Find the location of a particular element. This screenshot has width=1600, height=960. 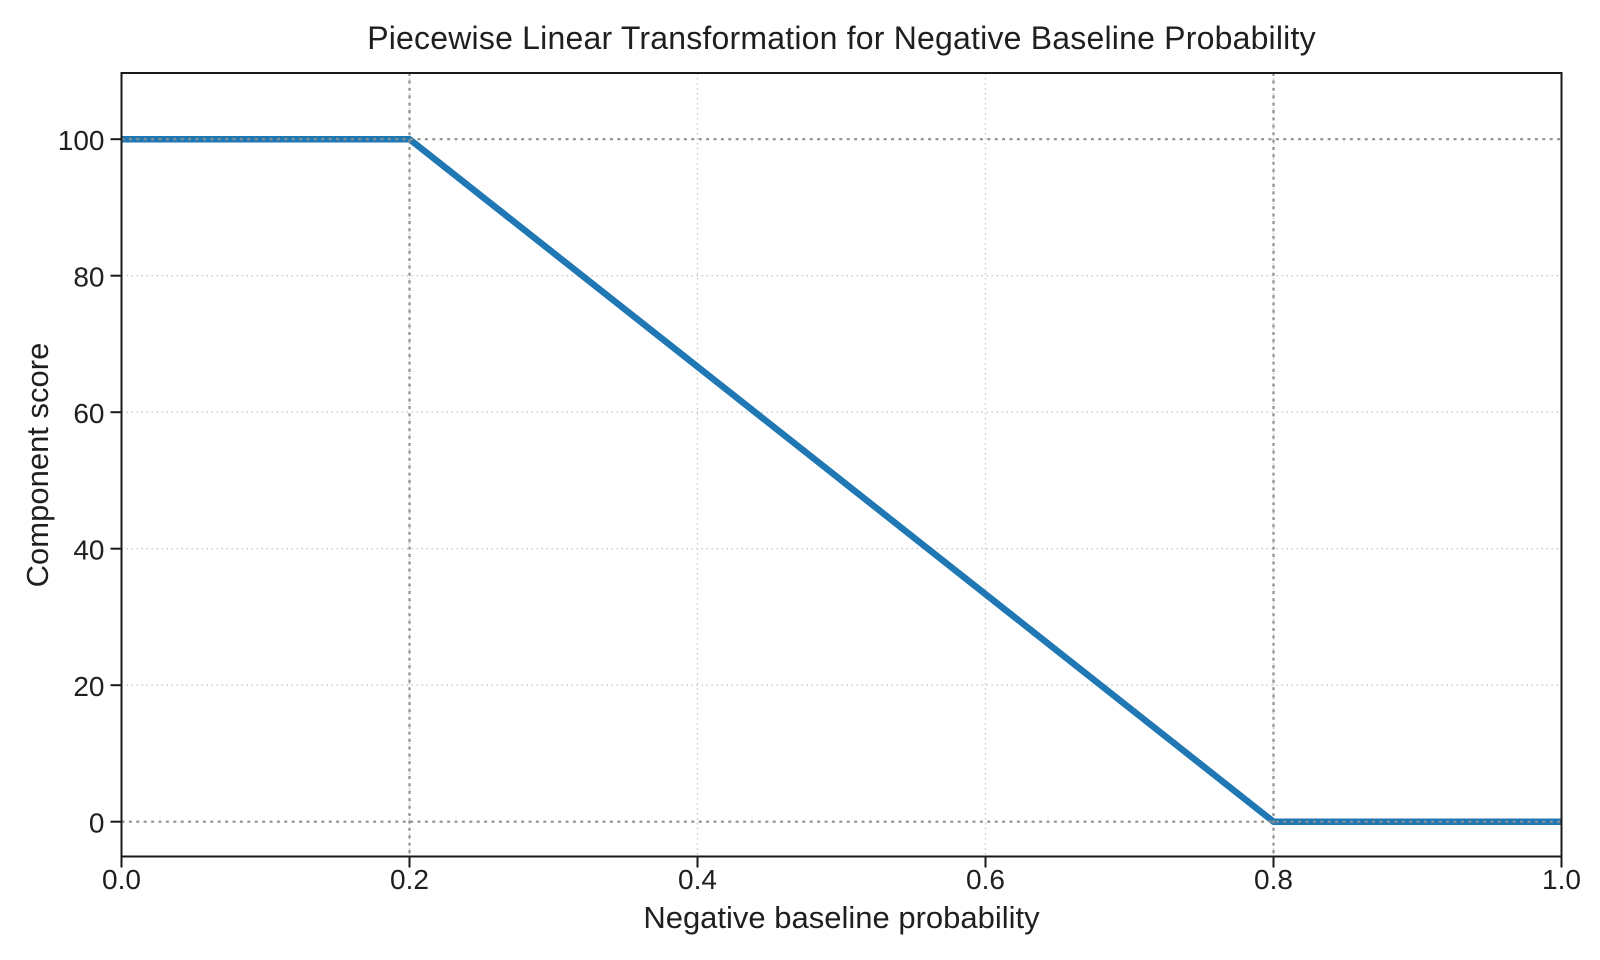

y-tick-label: 100 is located at coordinates (81, 140).